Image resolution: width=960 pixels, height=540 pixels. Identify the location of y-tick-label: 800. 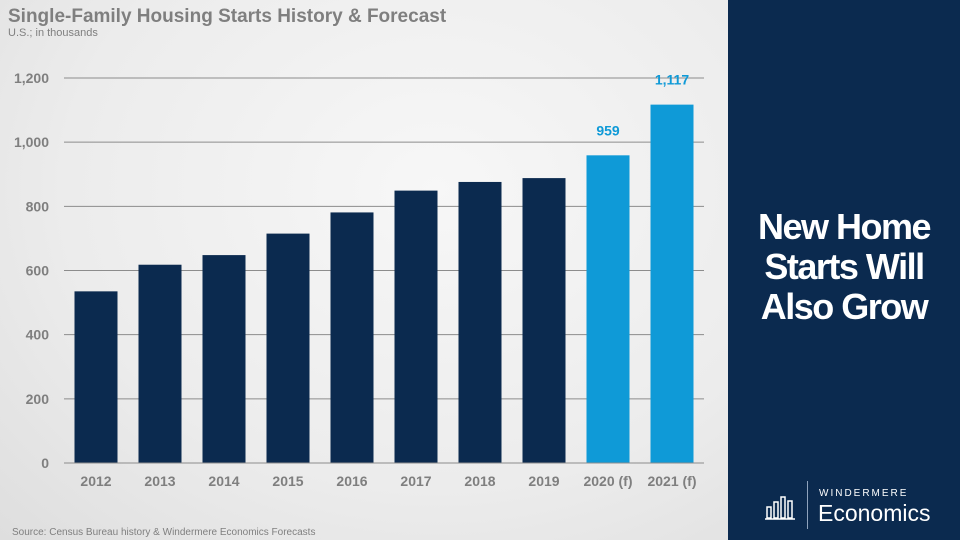
(38, 206).